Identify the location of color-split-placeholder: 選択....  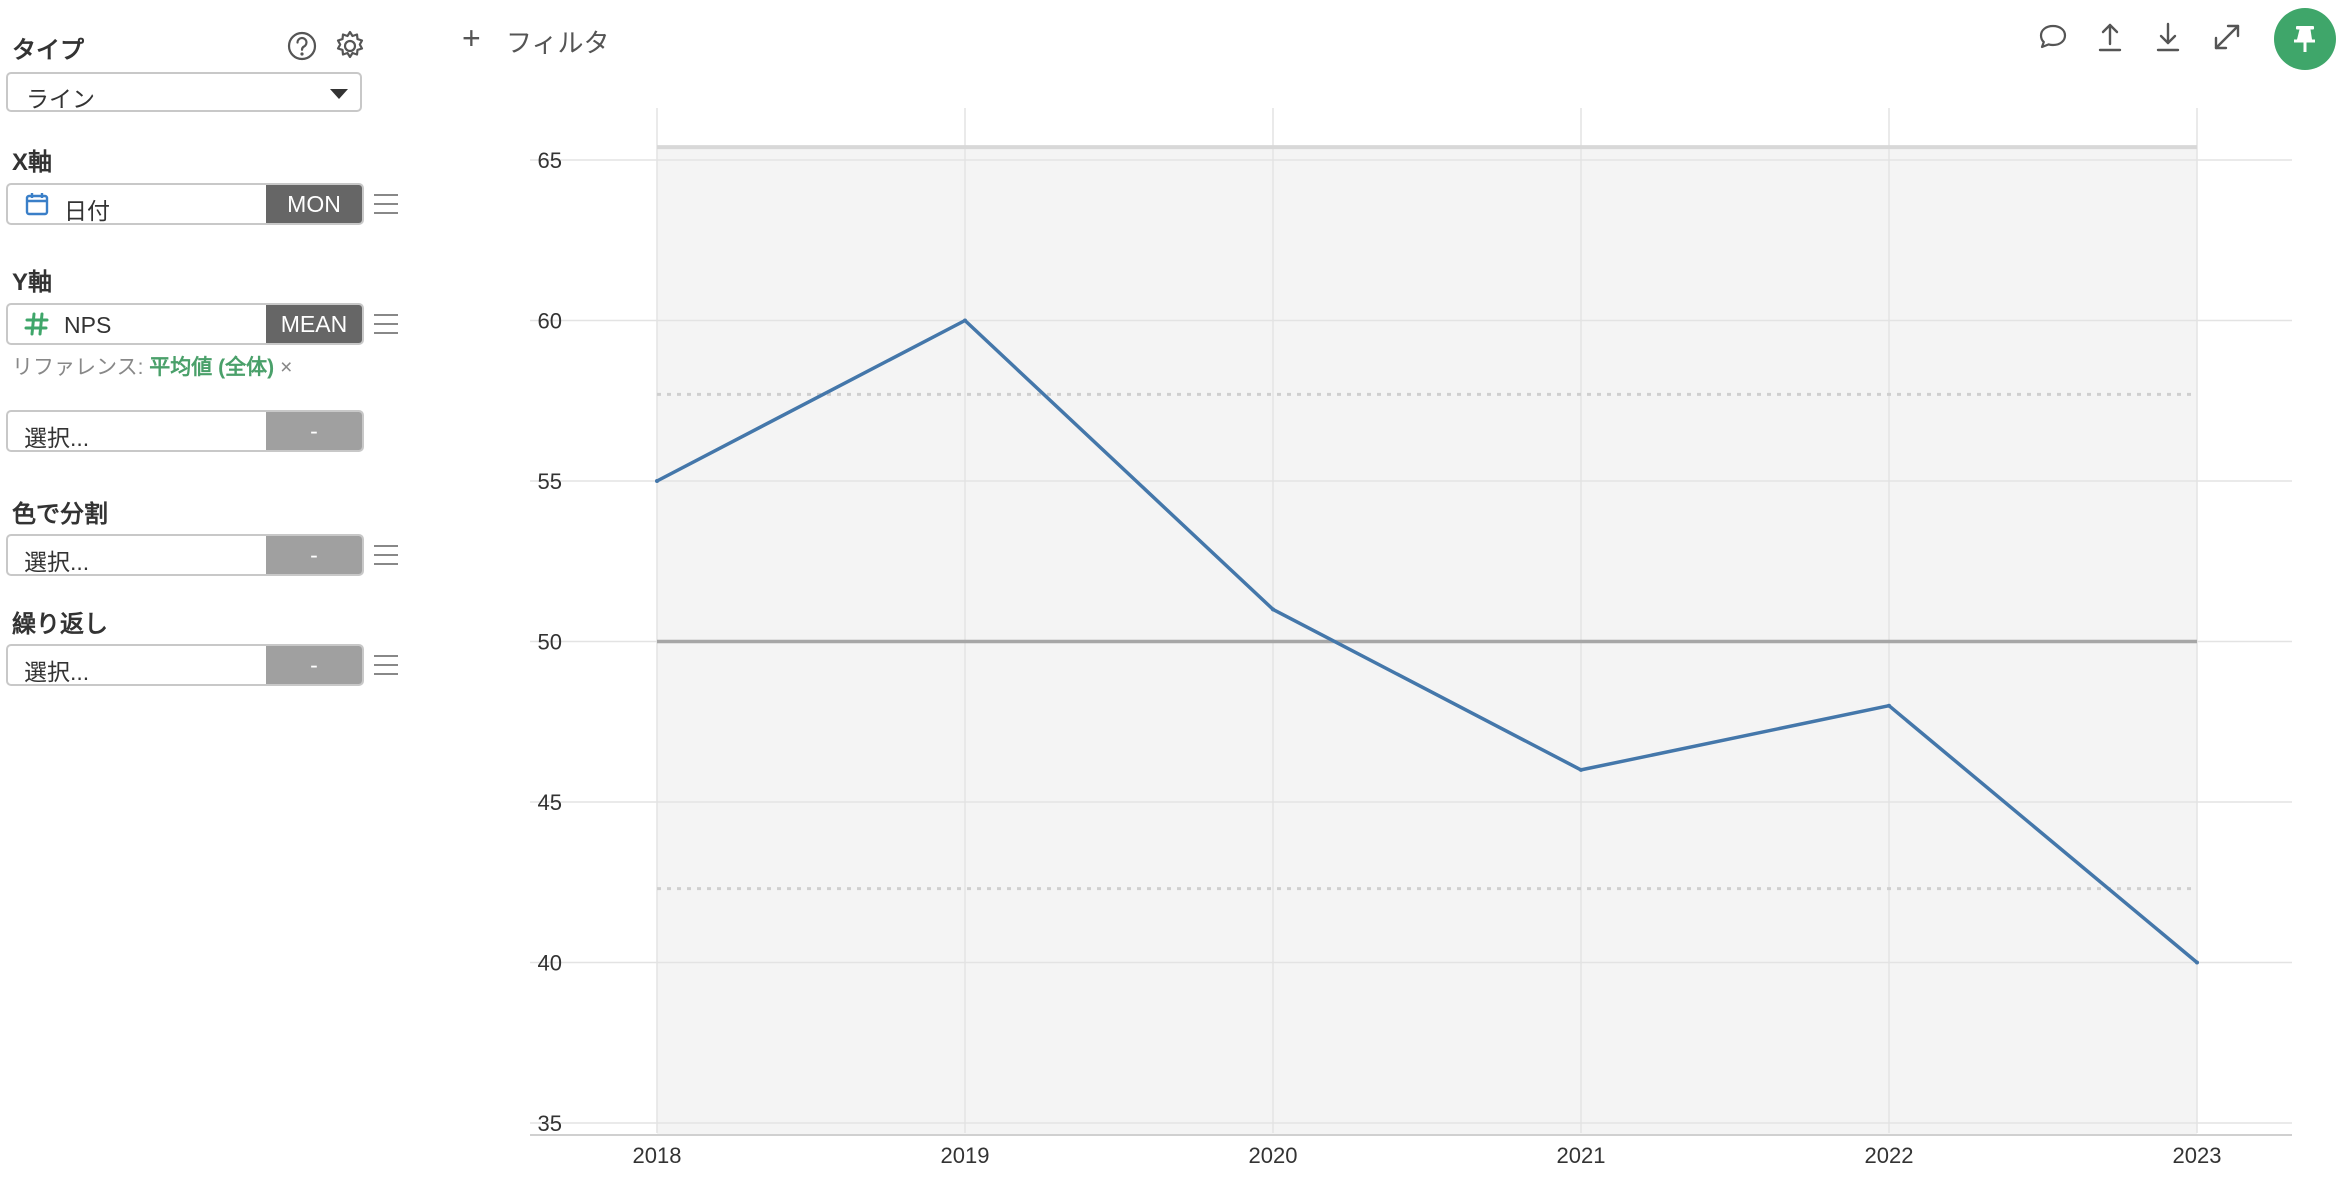
(57, 562).